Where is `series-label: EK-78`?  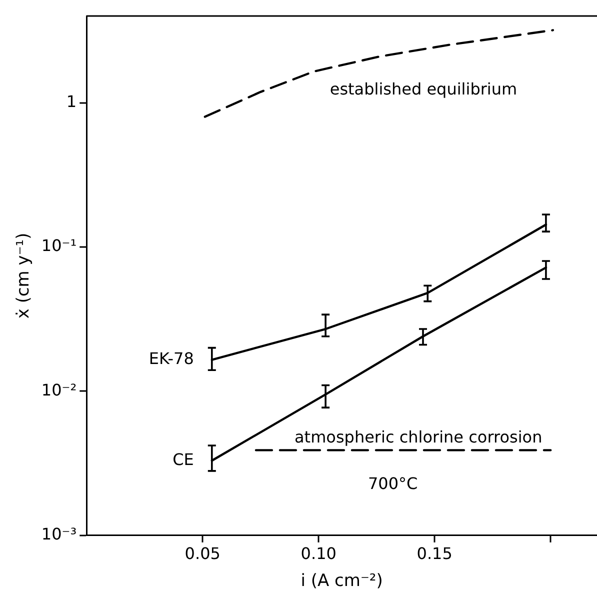
series-label: EK-78 is located at coordinates (171, 358).